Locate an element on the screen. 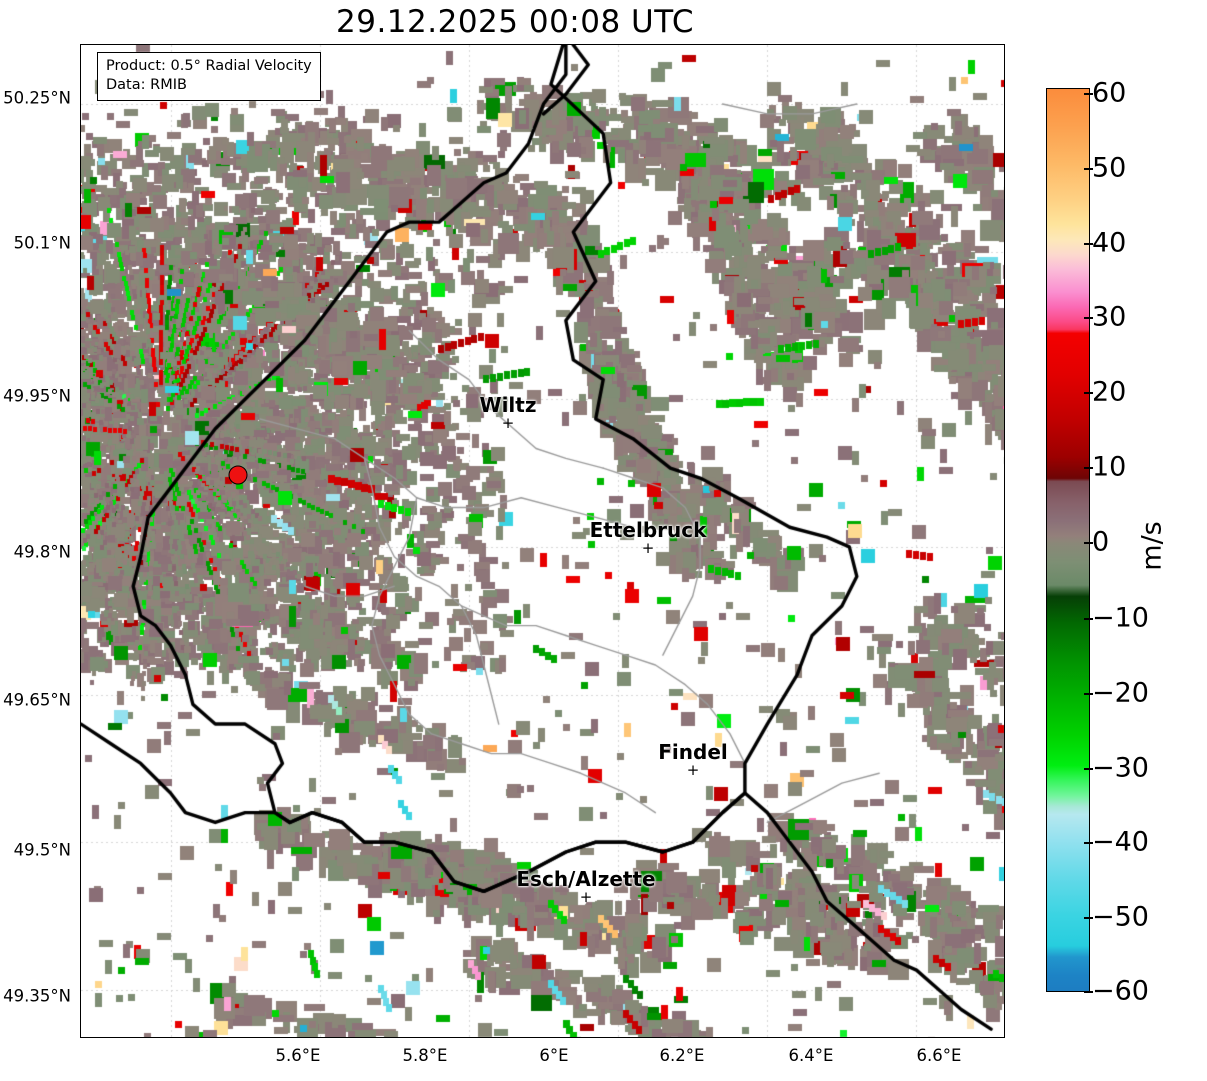  colorbar-tick-label: 40 is located at coordinates (1109, 243).